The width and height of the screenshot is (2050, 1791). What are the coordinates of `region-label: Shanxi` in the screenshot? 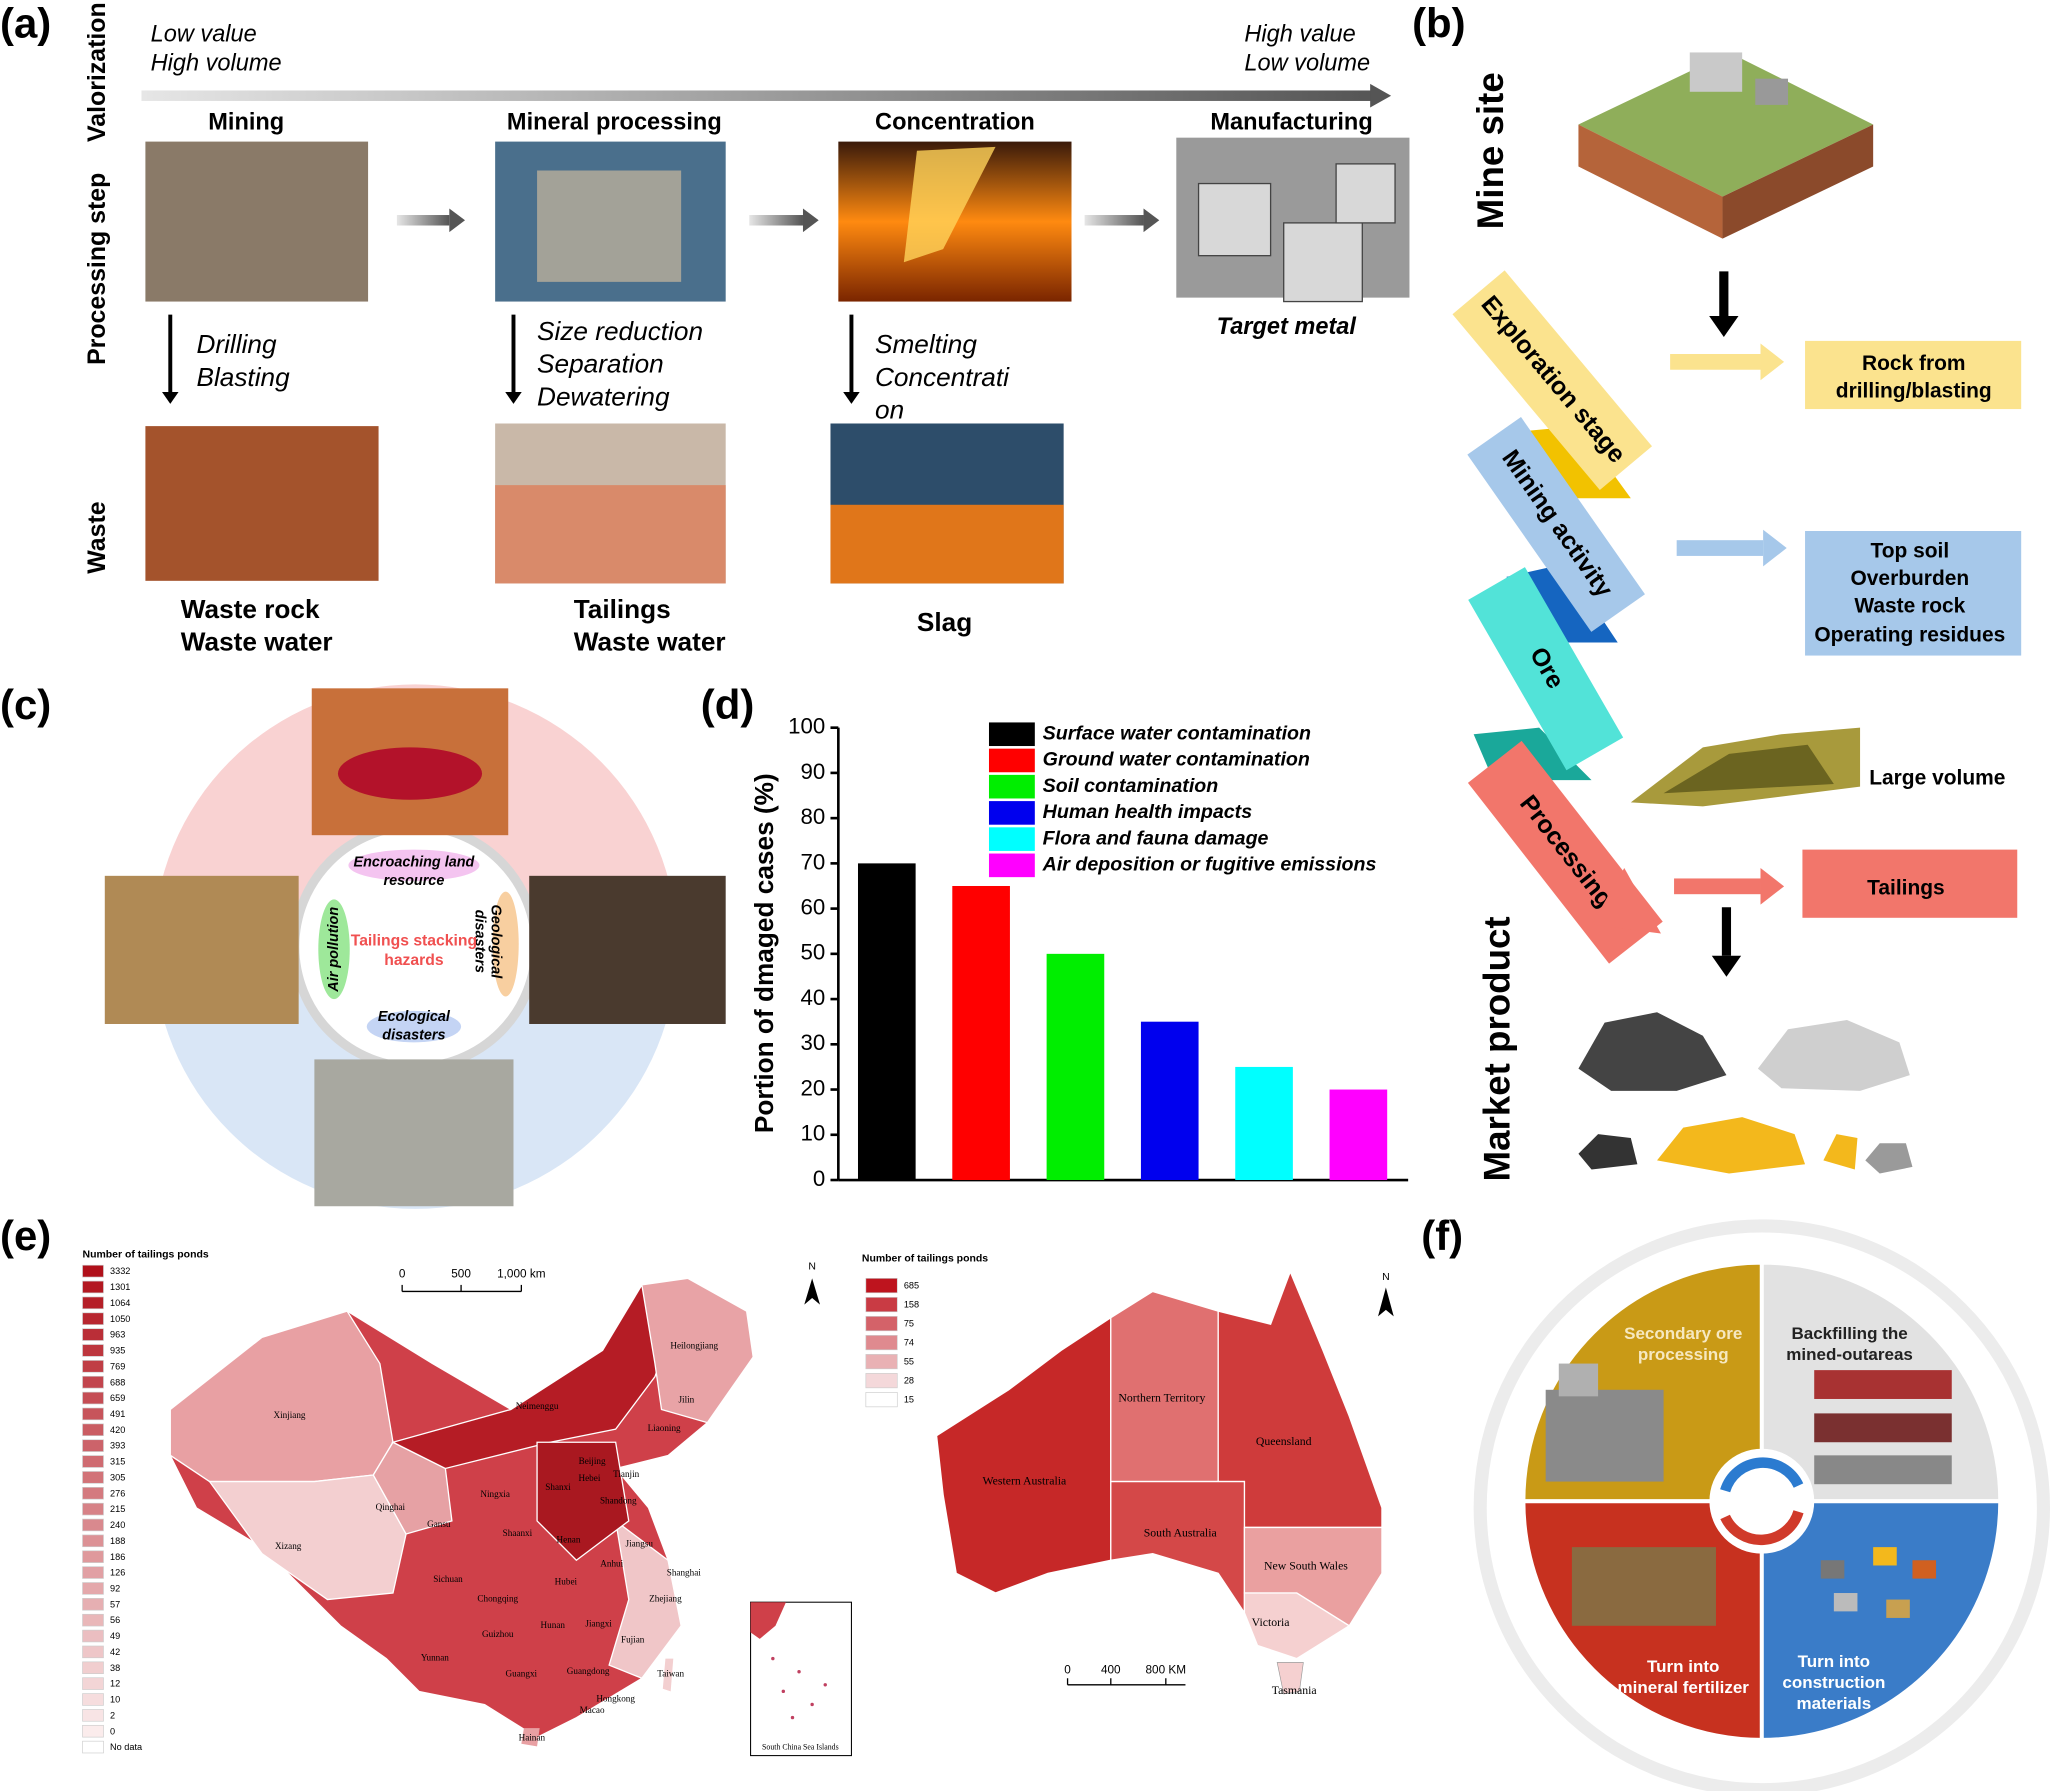 It's located at (558, 1487).